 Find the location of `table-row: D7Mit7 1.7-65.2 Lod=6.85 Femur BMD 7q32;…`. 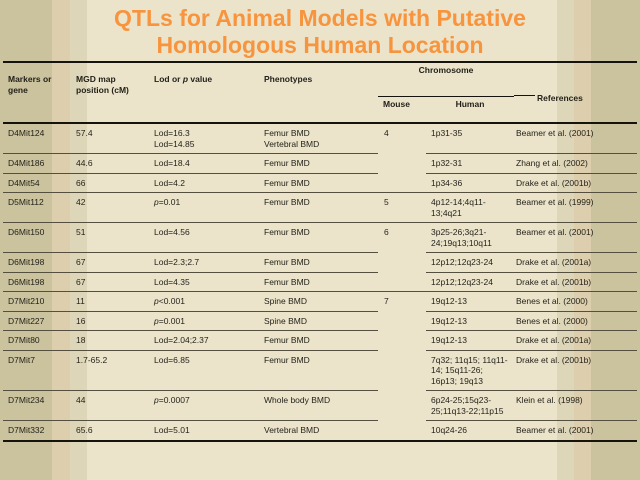

table-row: D7Mit7 1.7-65.2 Lod=6.85 Femur BMD 7q32;… is located at coordinates (320, 370).